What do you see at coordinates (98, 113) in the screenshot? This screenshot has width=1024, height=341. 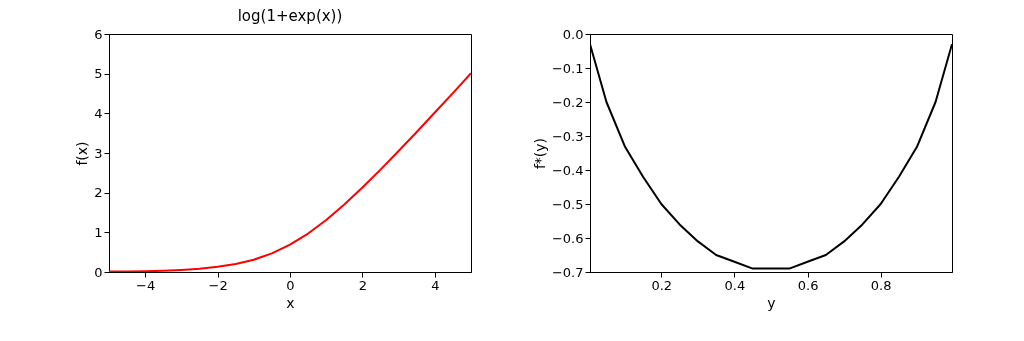 I see `y-tick-label: 4` at bounding box center [98, 113].